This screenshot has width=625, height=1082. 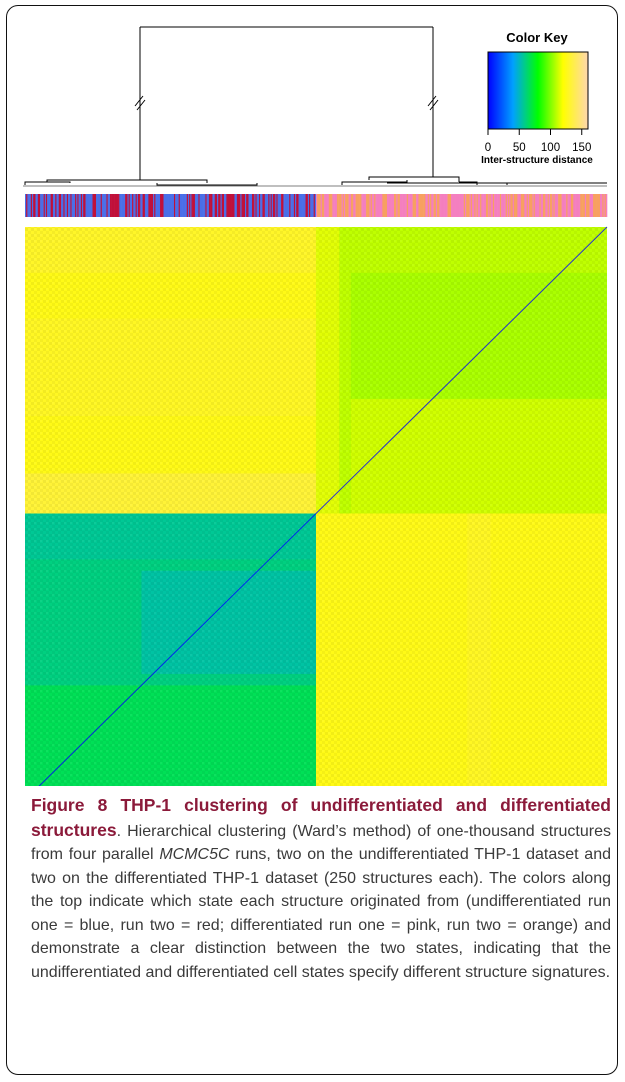 What do you see at coordinates (519, 148) in the screenshot?
I see `color-key-tick-label: 50` at bounding box center [519, 148].